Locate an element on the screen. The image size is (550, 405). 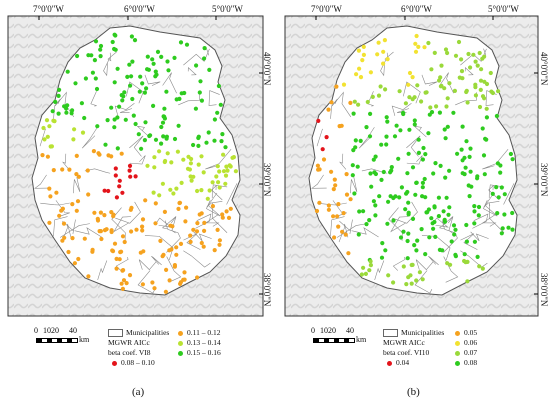
scale-bar-graphic is located at coordinates (334, 340).